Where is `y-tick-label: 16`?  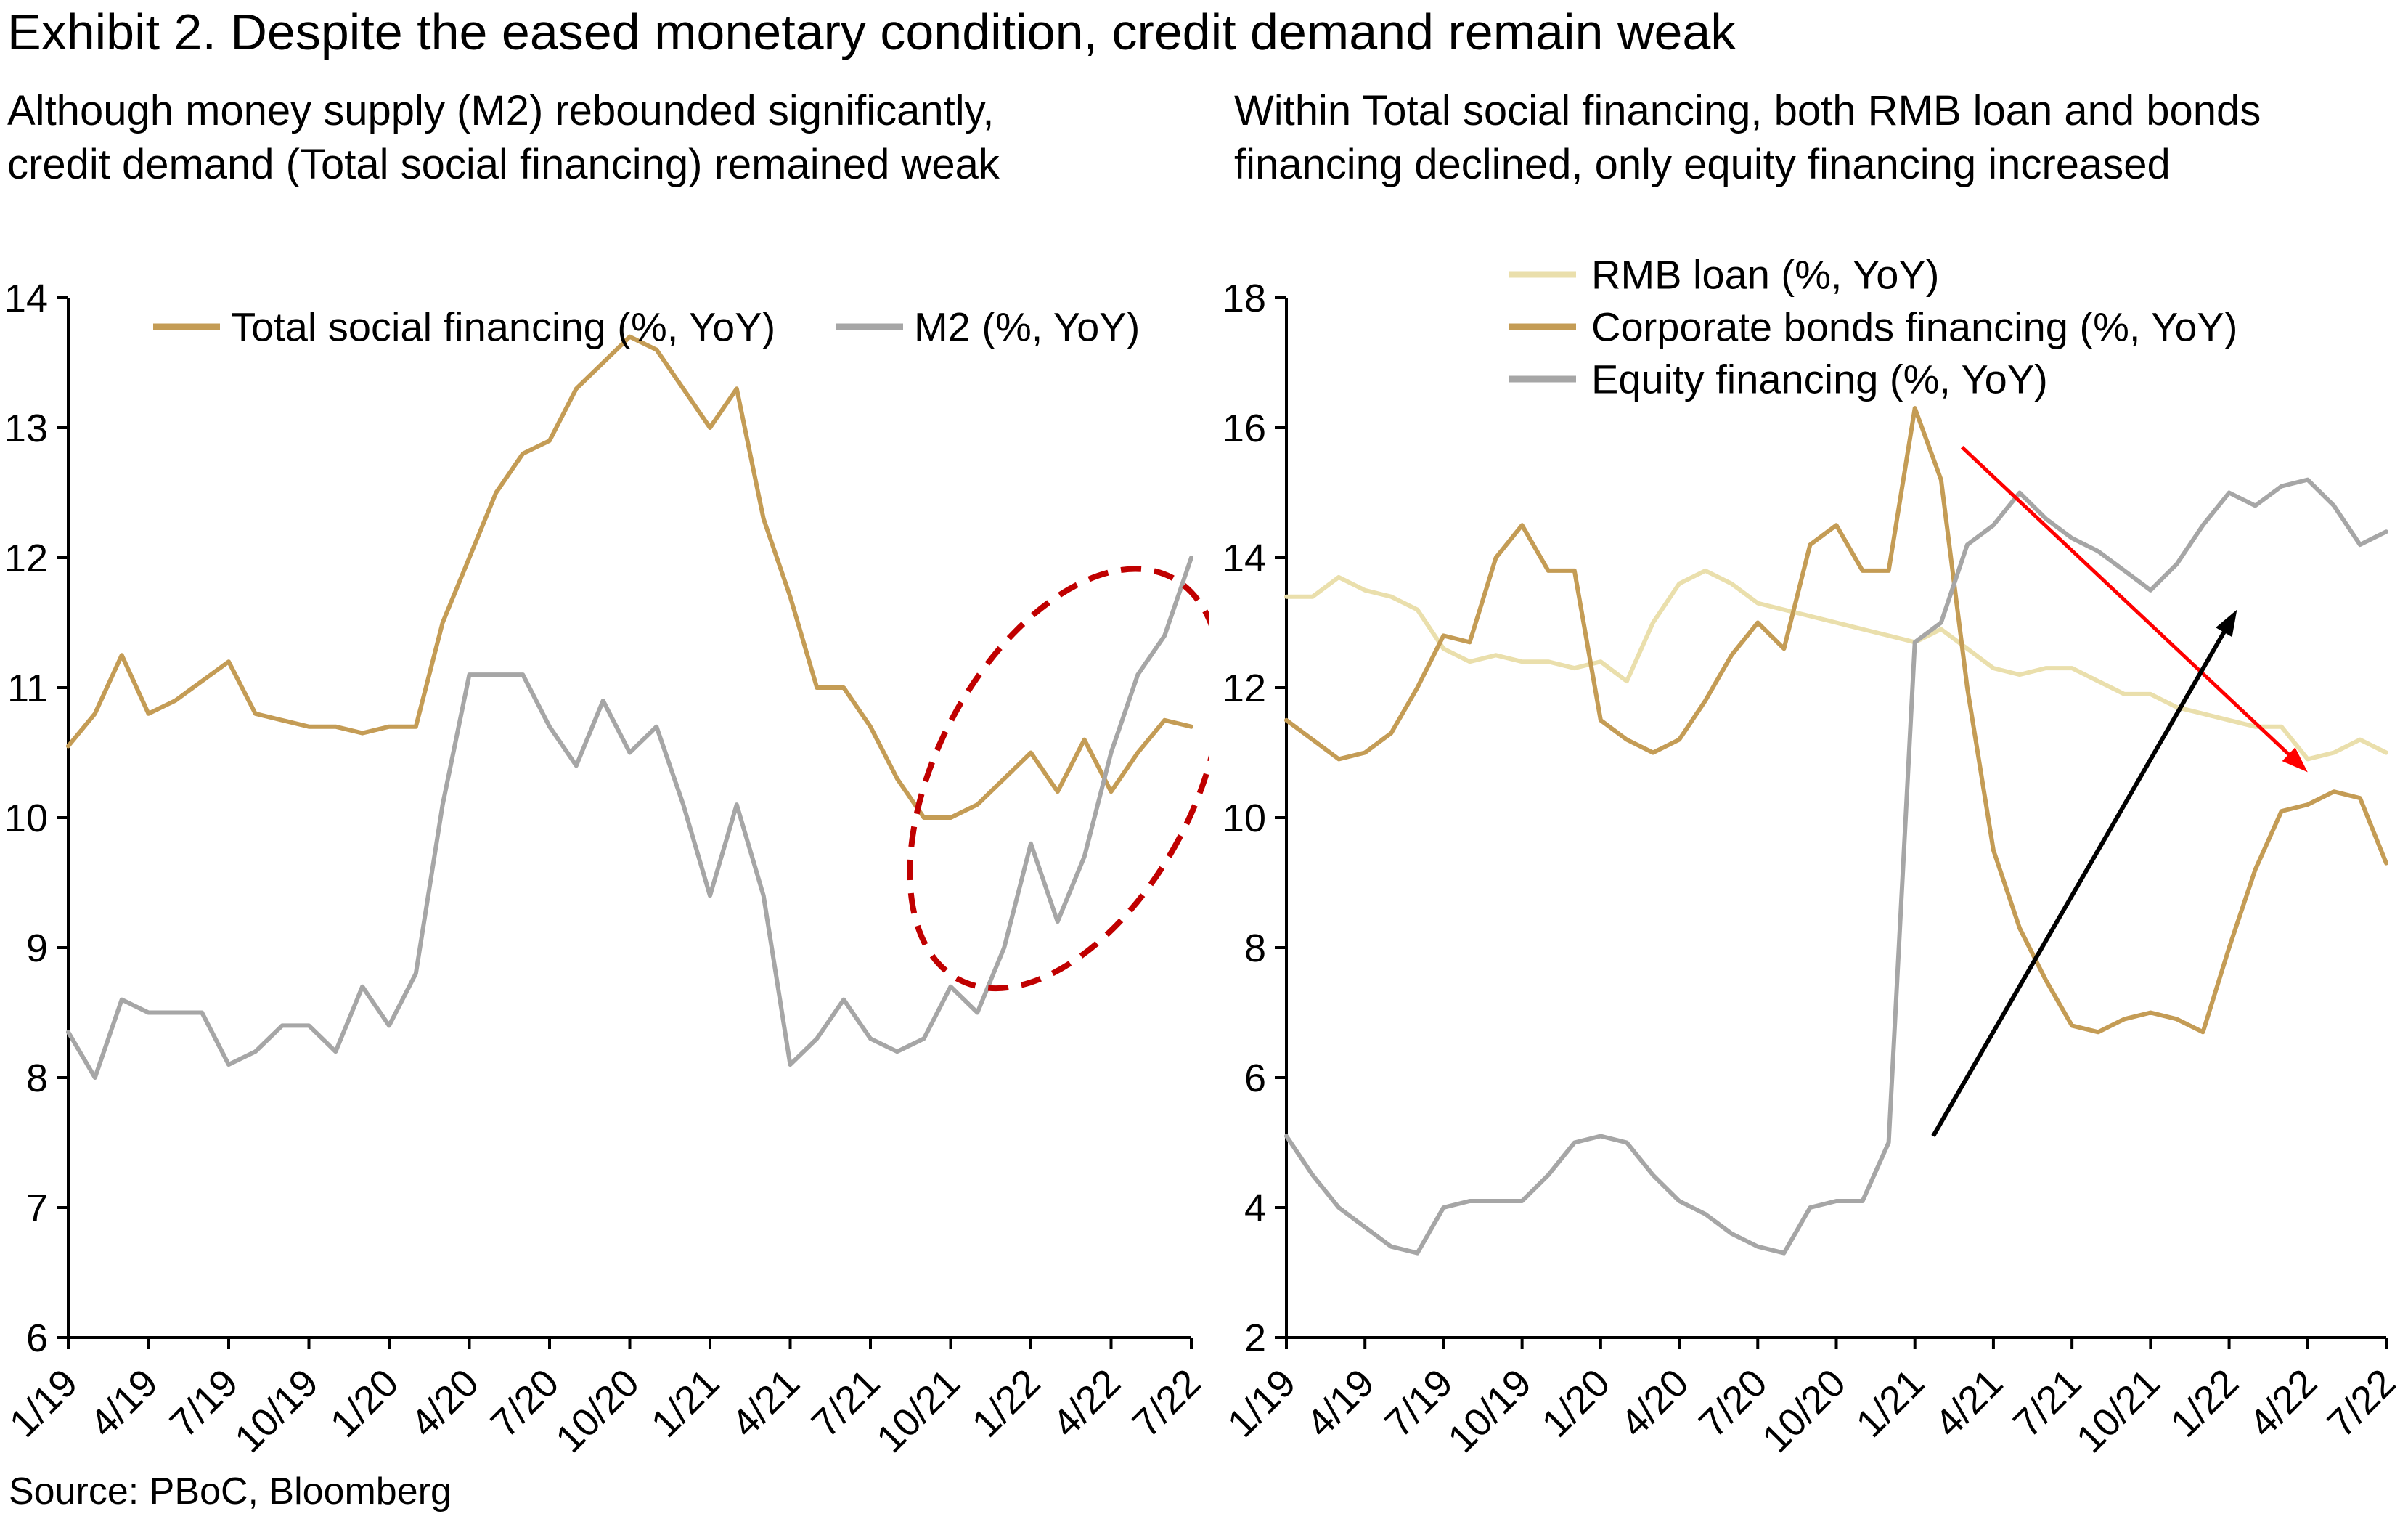
y-tick-label: 16 is located at coordinates (1244, 429).